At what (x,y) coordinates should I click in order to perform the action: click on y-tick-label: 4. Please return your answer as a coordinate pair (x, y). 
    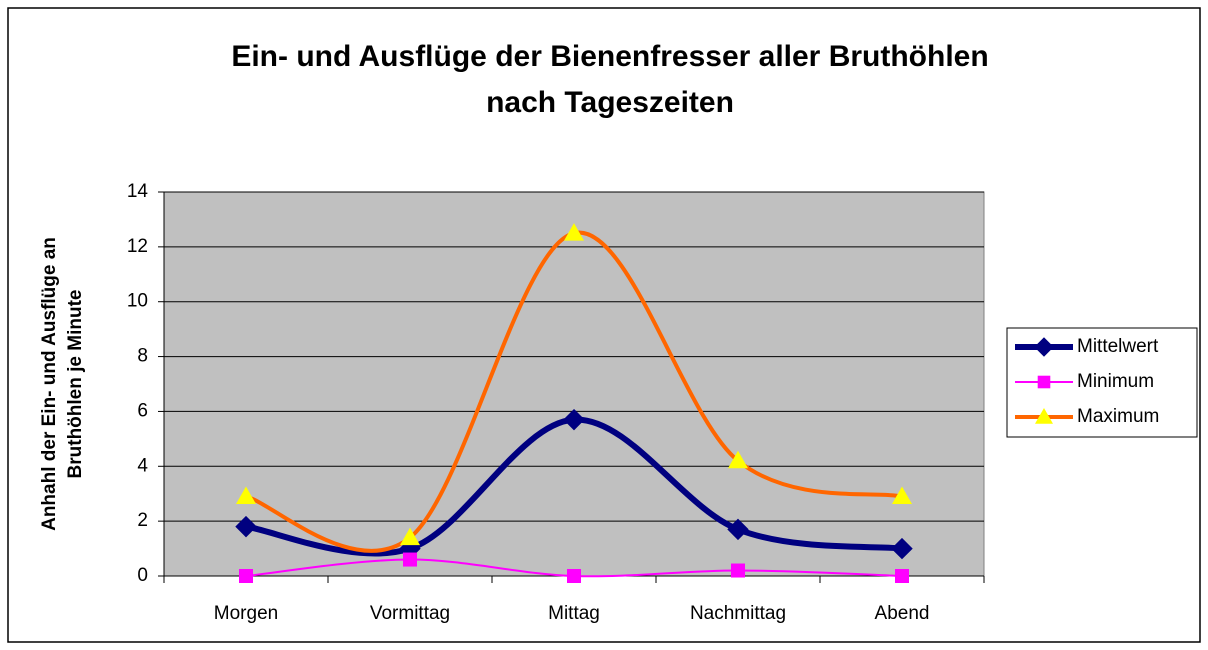
    Looking at the image, I should click on (142, 465).